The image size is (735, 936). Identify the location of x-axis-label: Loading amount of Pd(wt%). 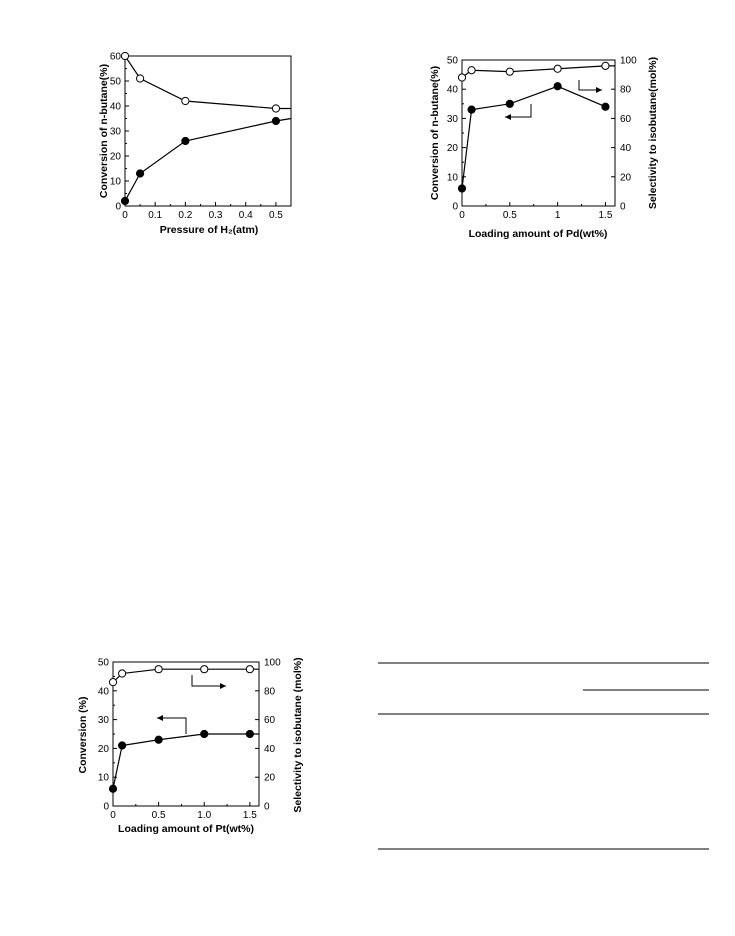
(538, 234).